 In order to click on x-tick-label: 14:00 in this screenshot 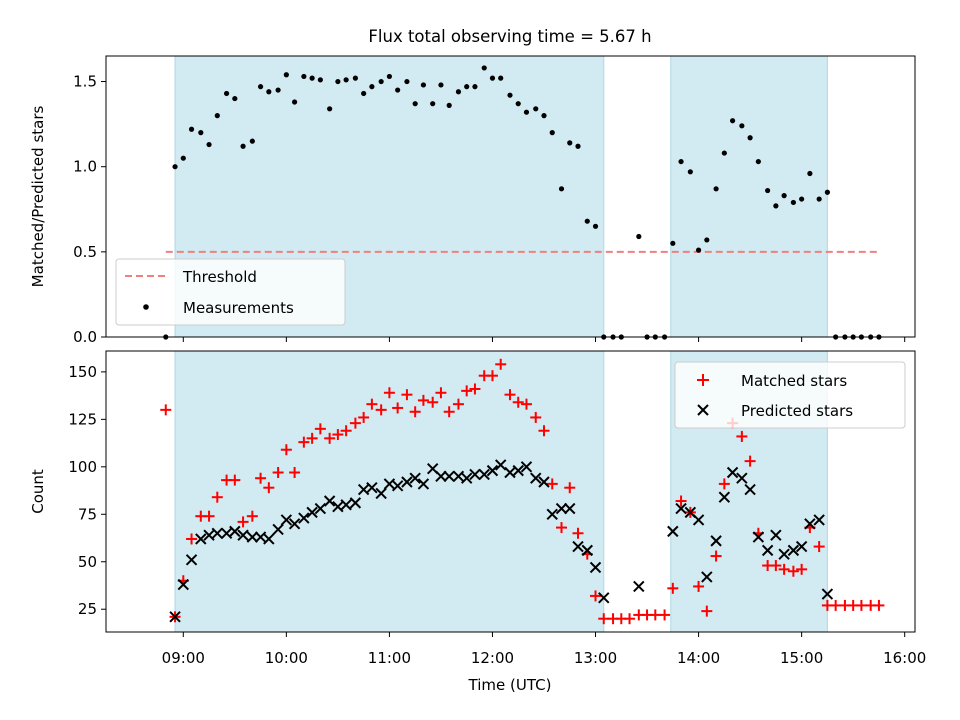, I will do `click(698, 658)`.